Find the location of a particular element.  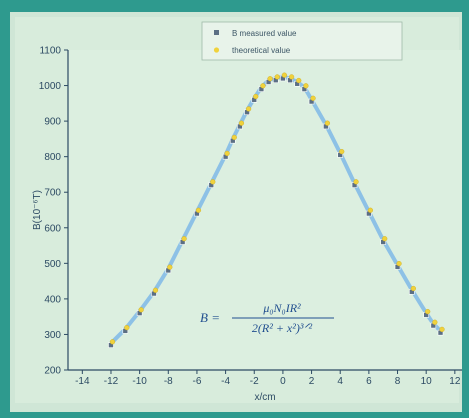

y-tick: 1000 is located at coordinates (53, 86).